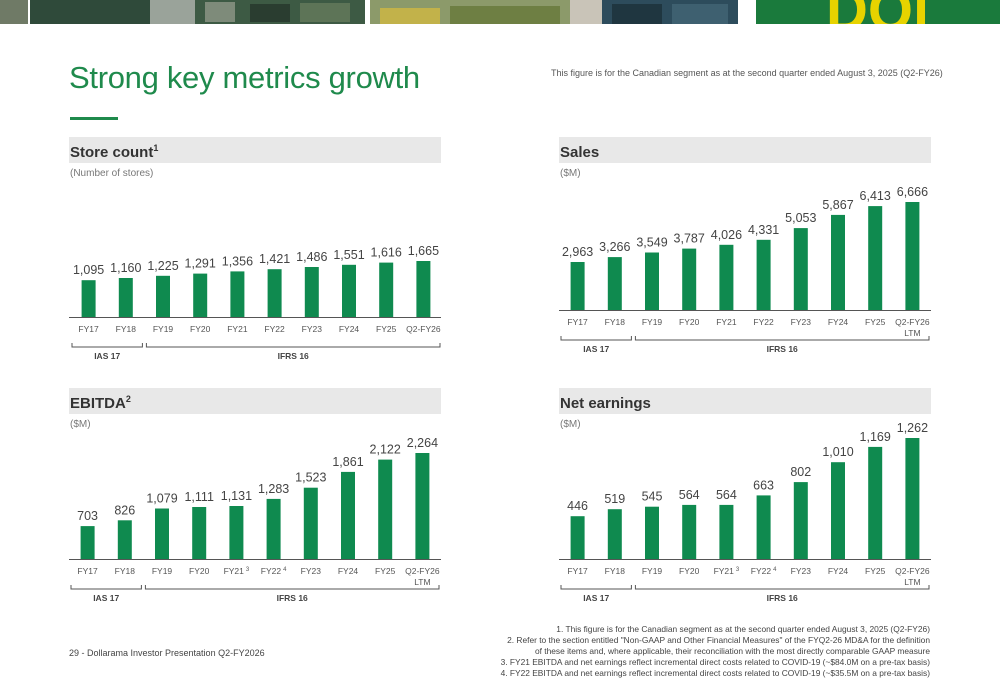  What do you see at coordinates (125, 268) in the screenshot?
I see `data-label: 1,160` at bounding box center [125, 268].